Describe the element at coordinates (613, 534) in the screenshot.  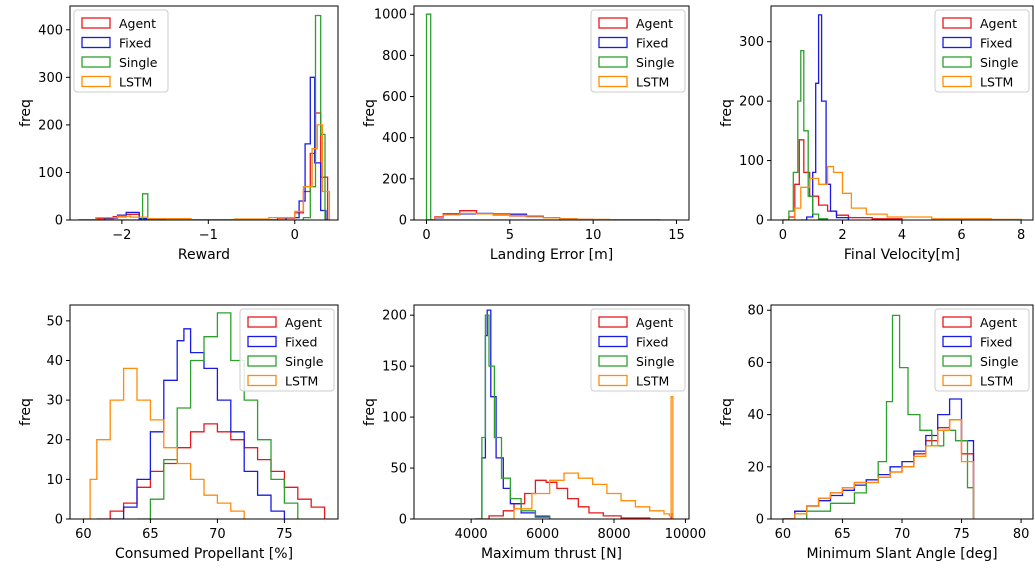
I see `x-tick-label: 8000` at that location.